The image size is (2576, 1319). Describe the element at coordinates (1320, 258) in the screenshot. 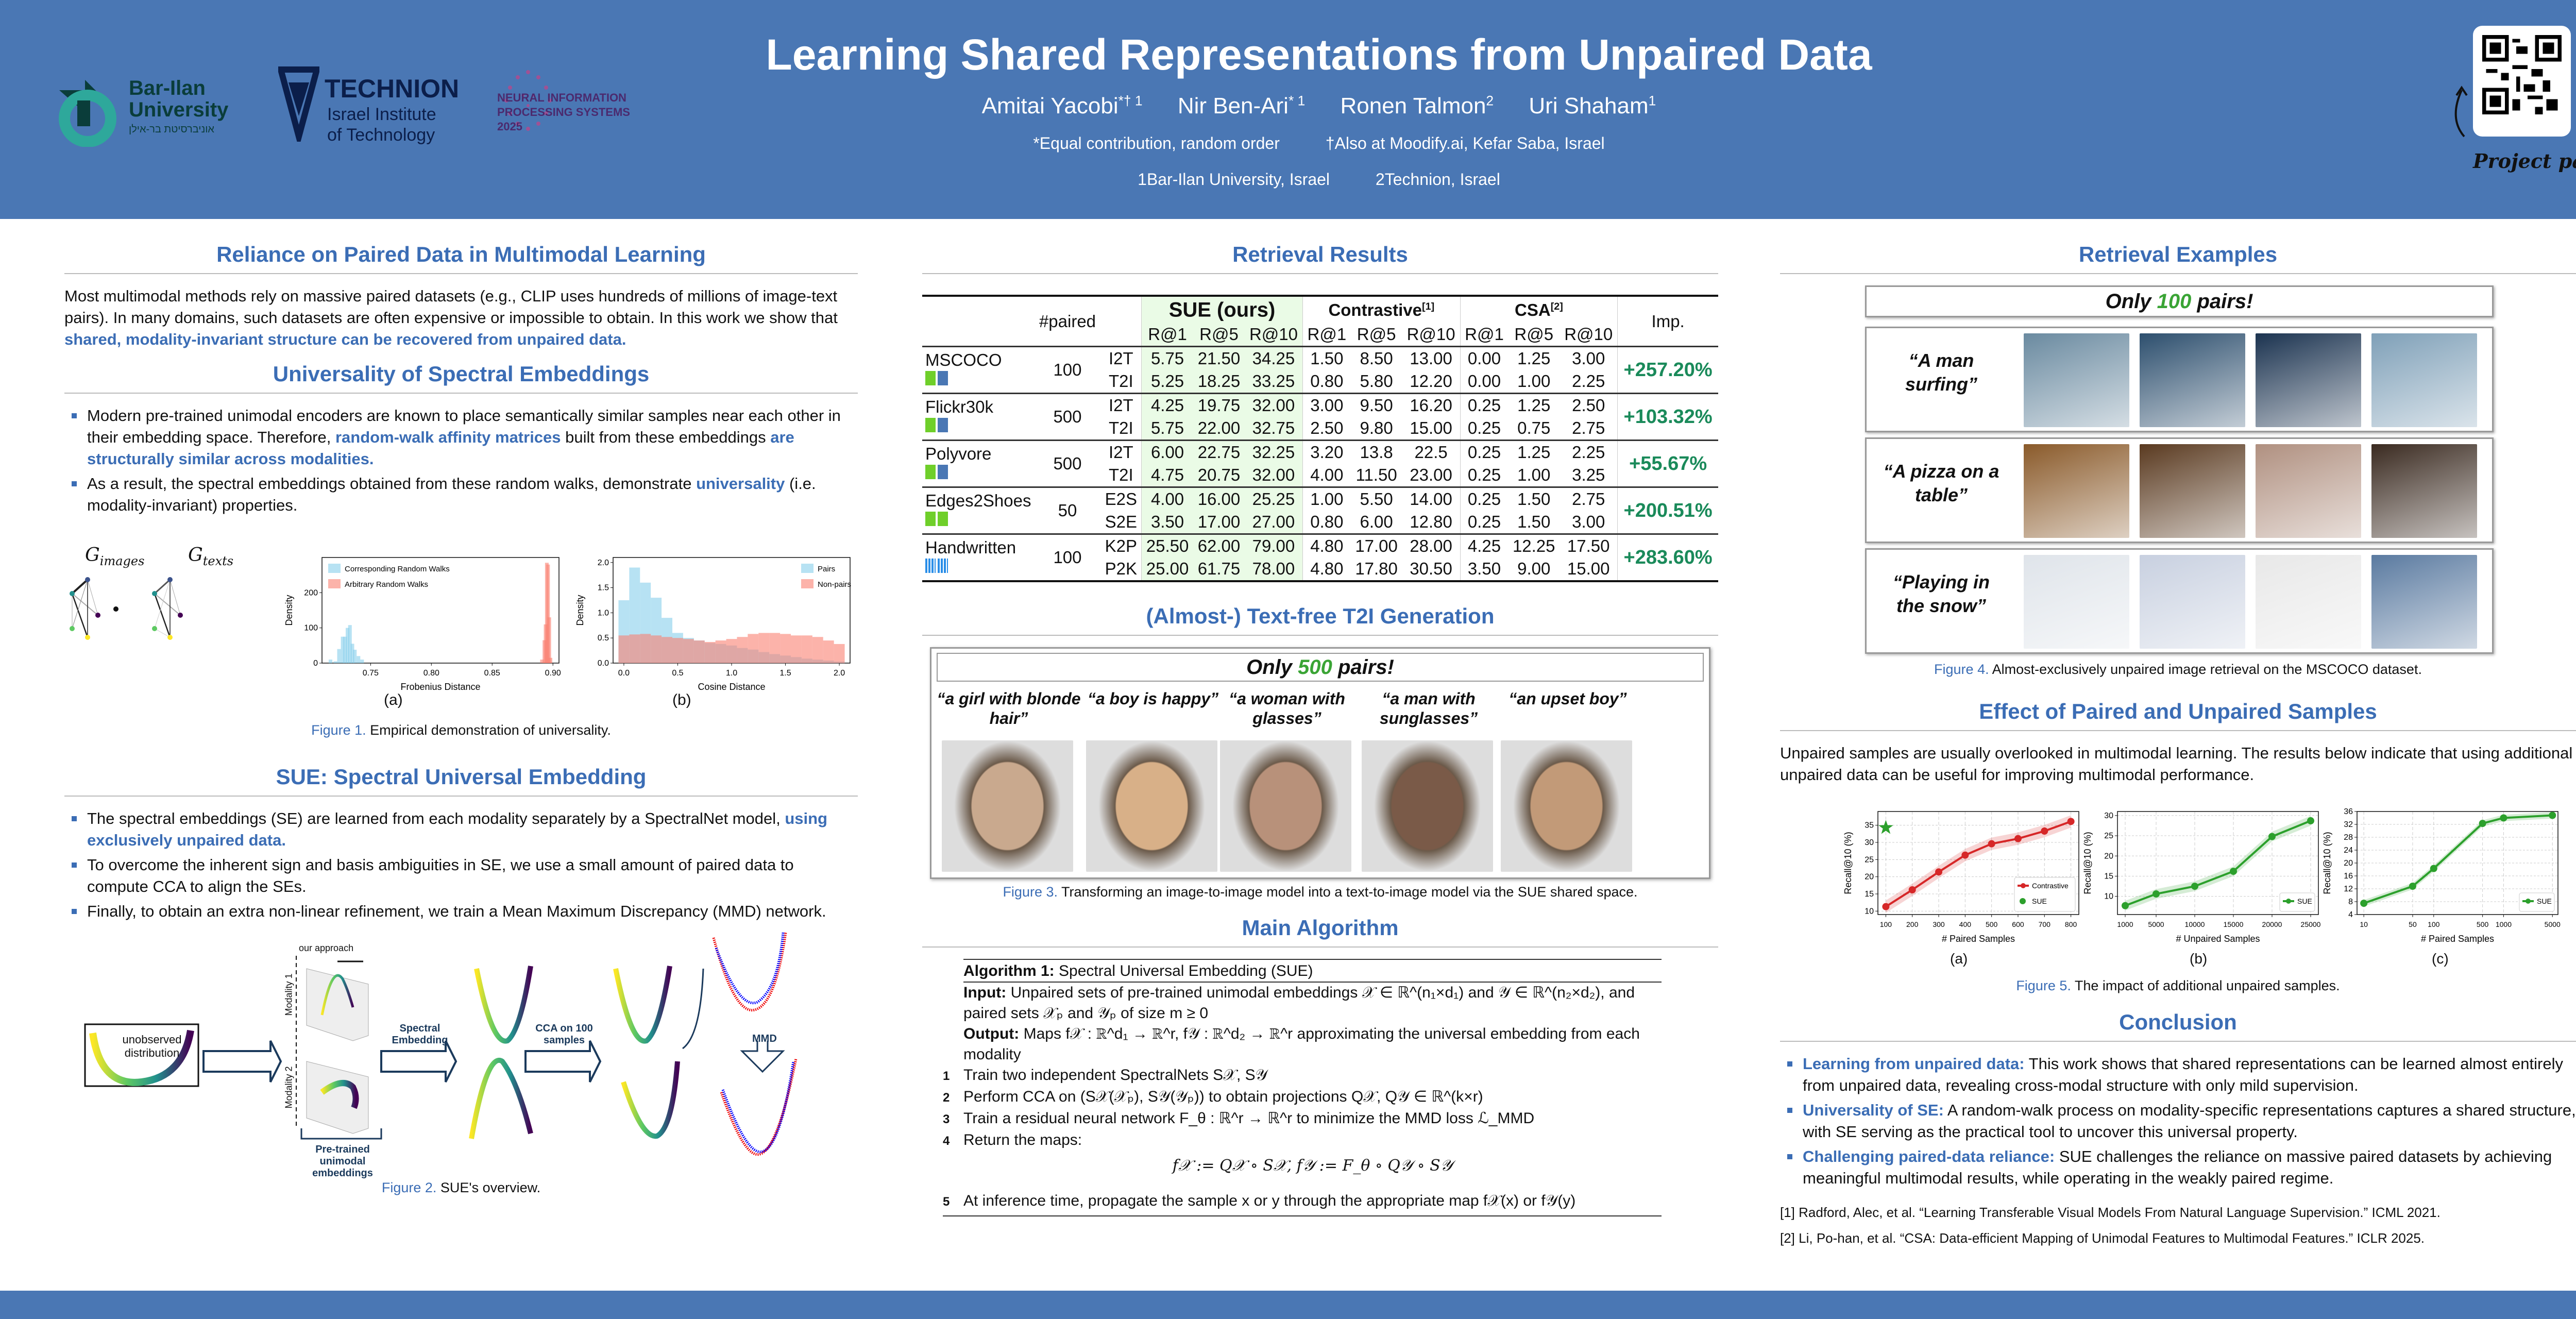

I see `section-title-retrieval: Retrieval Results` at that location.